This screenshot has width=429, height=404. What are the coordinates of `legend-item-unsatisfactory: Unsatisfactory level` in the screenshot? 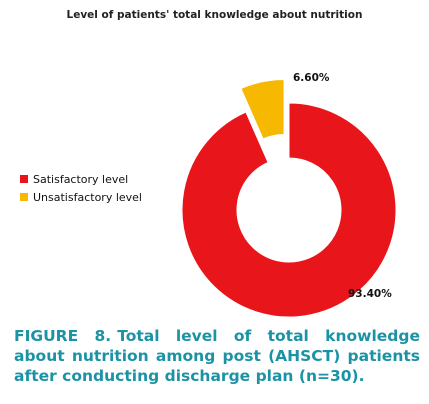 It's located at (81, 197).